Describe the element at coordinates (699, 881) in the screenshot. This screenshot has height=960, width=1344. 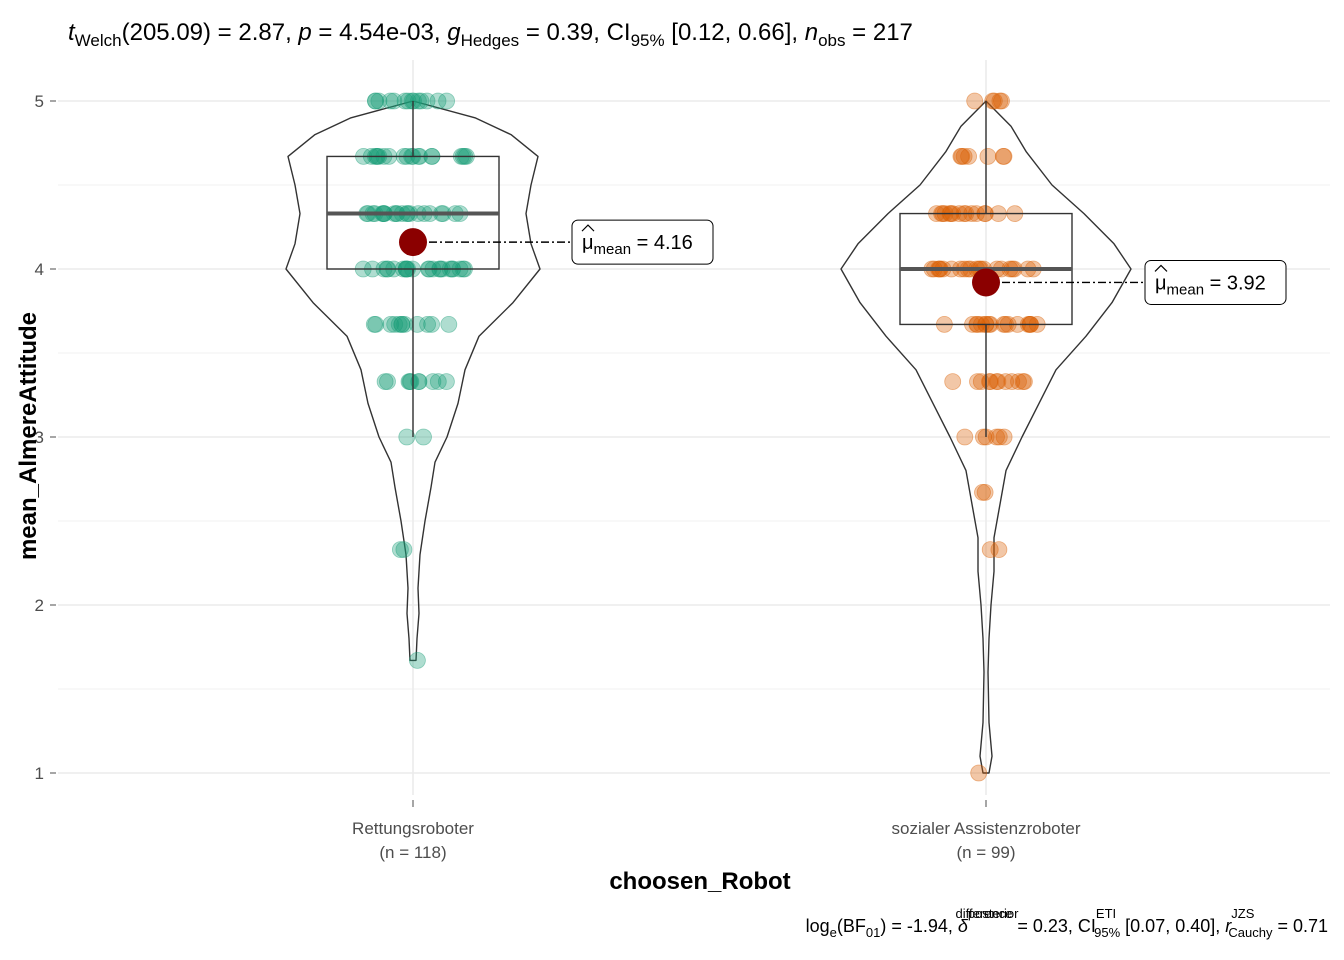
I see `x-axis-title: choosen_Robot` at that location.